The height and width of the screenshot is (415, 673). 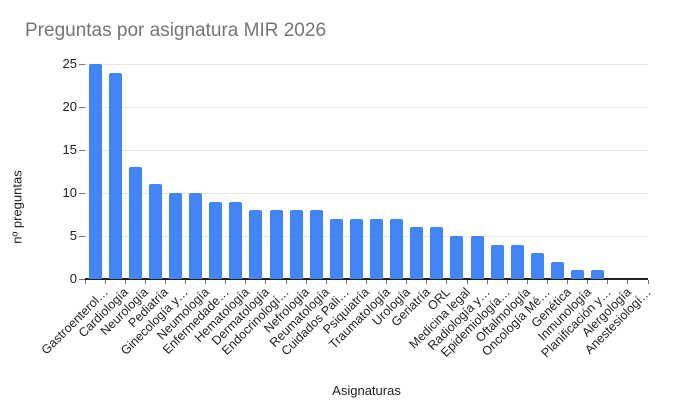 What do you see at coordinates (176, 30) in the screenshot?
I see `chart-title: Preguntas por asignatura MIR 2026` at bounding box center [176, 30].